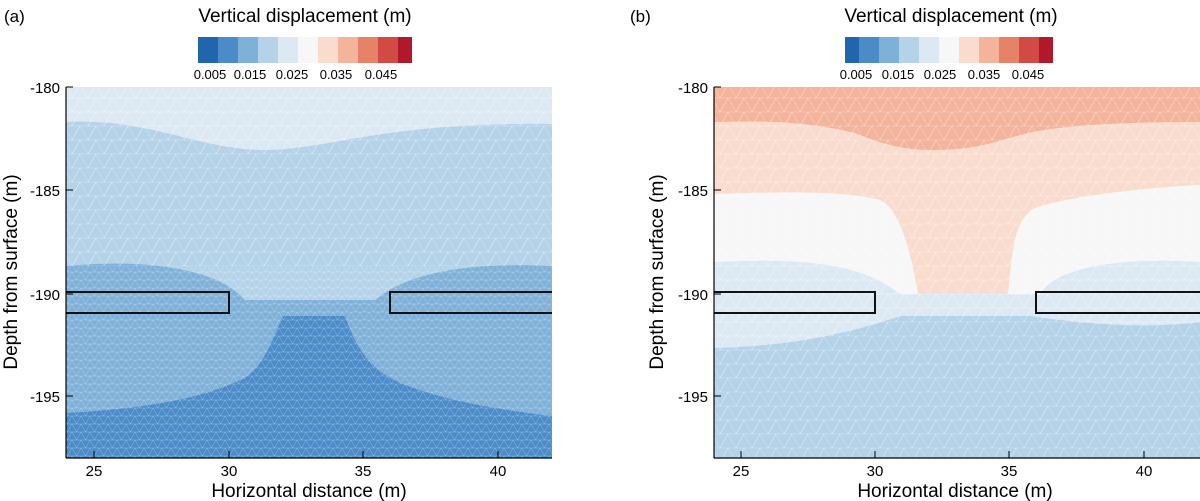  What do you see at coordinates (14, 16) in the screenshot?
I see `panel-label: (a)` at bounding box center [14, 16].